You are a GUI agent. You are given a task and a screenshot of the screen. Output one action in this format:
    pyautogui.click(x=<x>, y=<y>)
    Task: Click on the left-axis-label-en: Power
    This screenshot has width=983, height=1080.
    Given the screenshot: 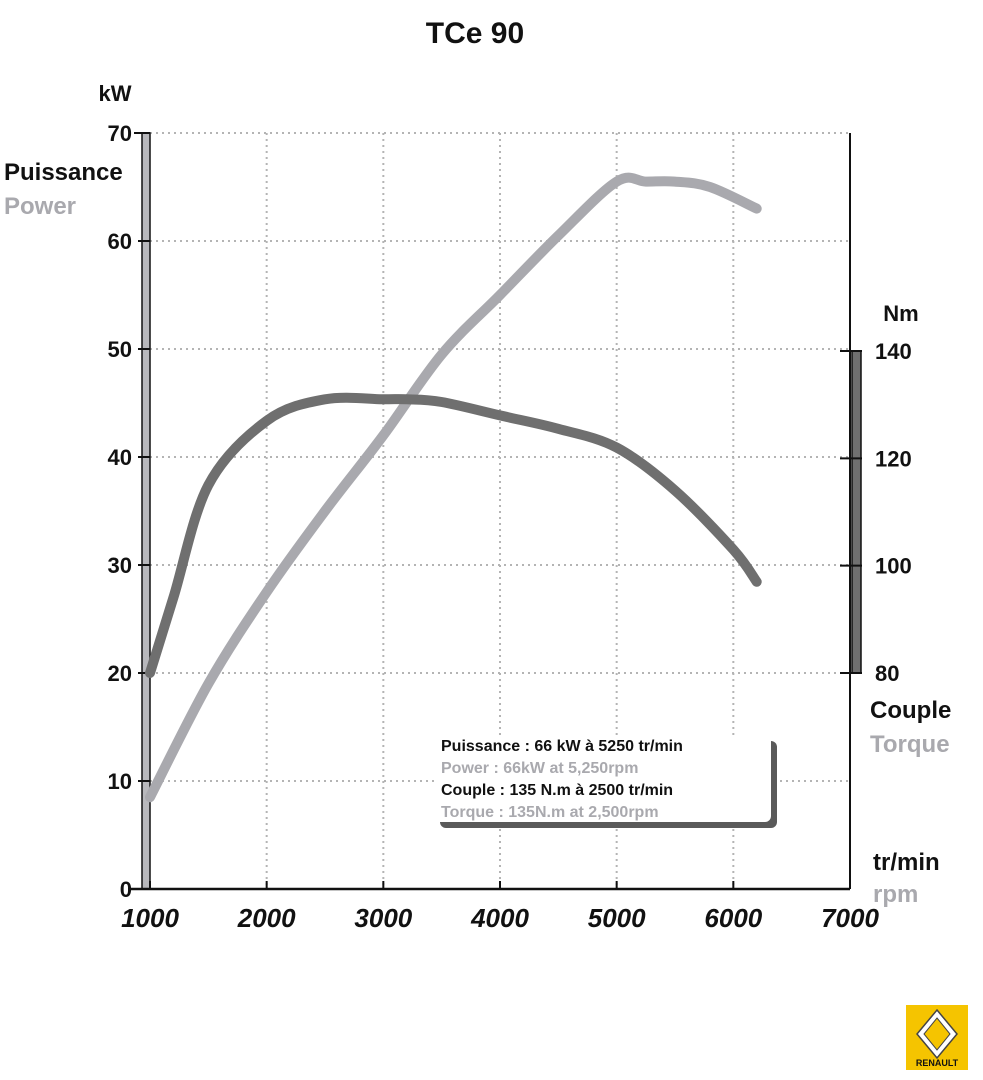 What is the action you would take?
    pyautogui.click(x=40, y=206)
    